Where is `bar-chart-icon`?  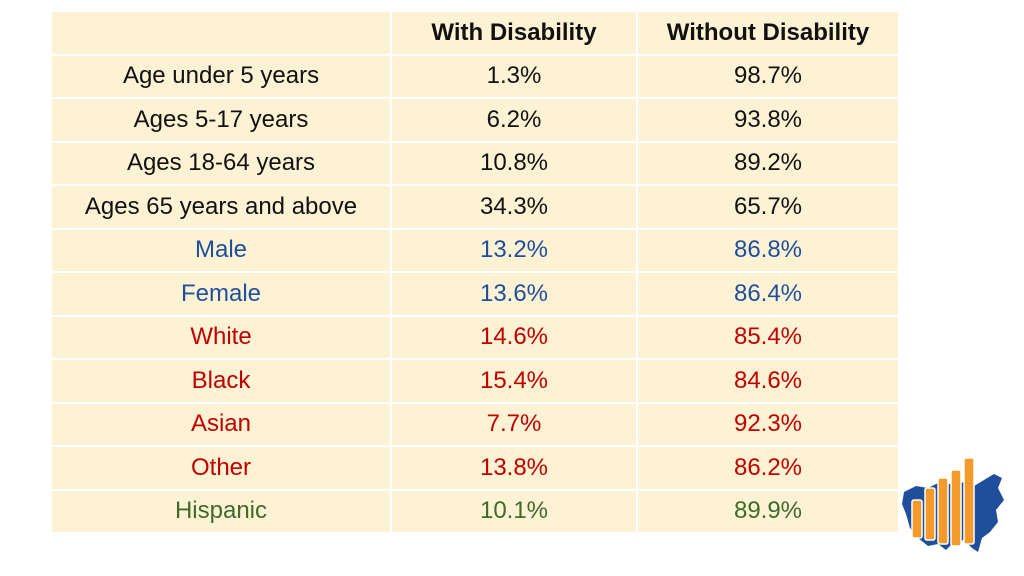
bar-chart-icon is located at coordinates (943, 502).